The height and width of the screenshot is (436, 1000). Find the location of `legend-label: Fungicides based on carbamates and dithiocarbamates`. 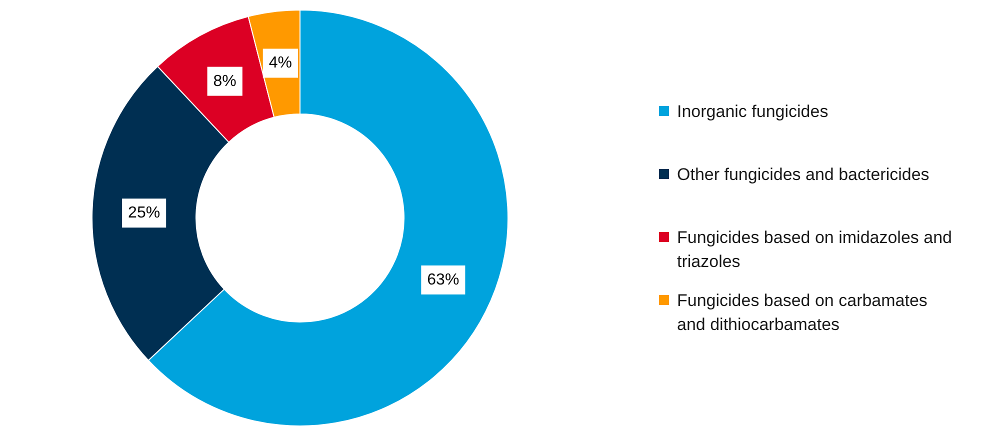

legend-label: Fungicides based on carbamates and dithiocarbamates is located at coordinates (802, 312).